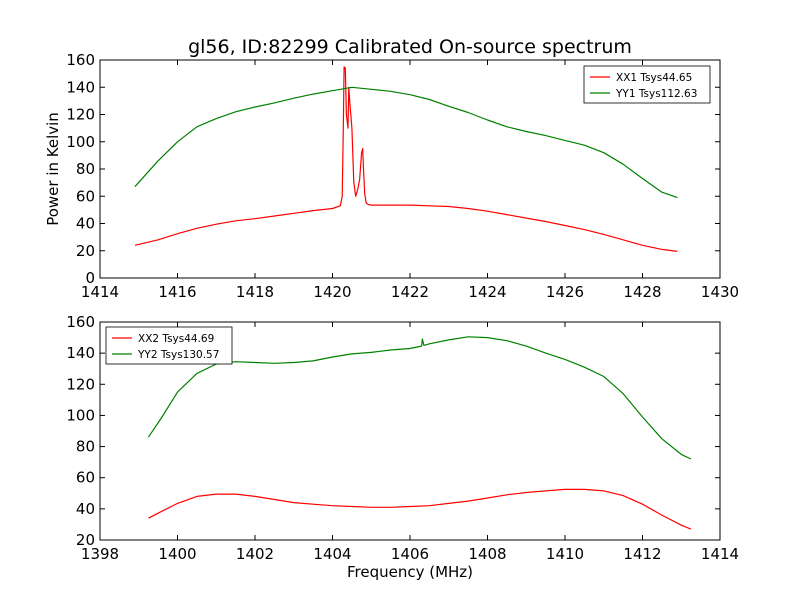  I want to click on x-tick-label: 1426, so click(565, 292).